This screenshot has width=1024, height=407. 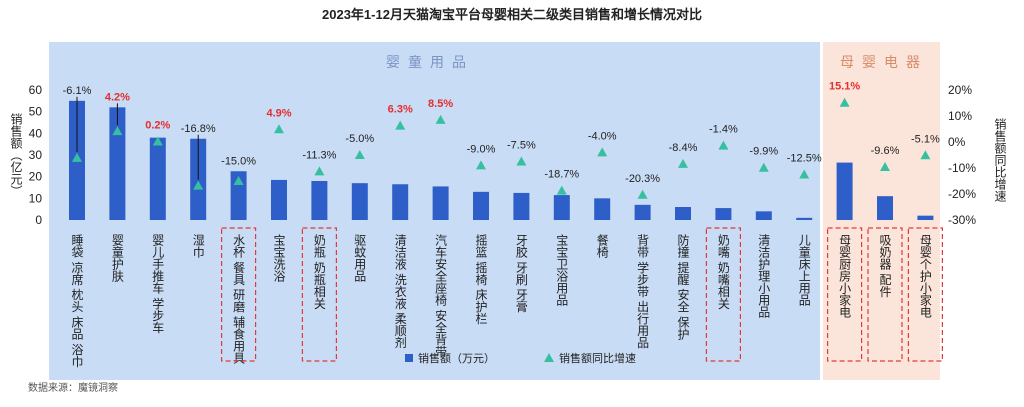 I want to click on svg-text: 婴儿手推车 学步车, so click(x=158, y=284).